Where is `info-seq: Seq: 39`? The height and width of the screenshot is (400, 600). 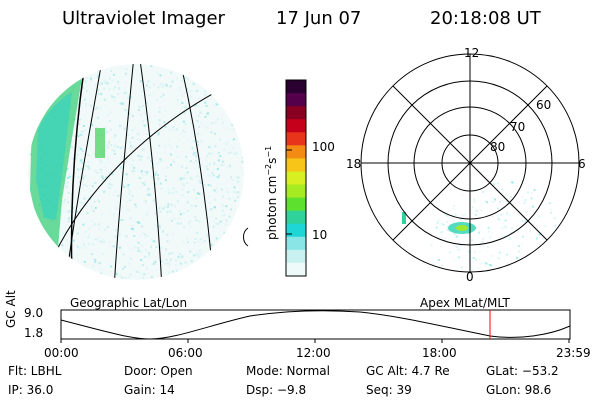
info-seq: Seq: 39 is located at coordinates (389, 390).